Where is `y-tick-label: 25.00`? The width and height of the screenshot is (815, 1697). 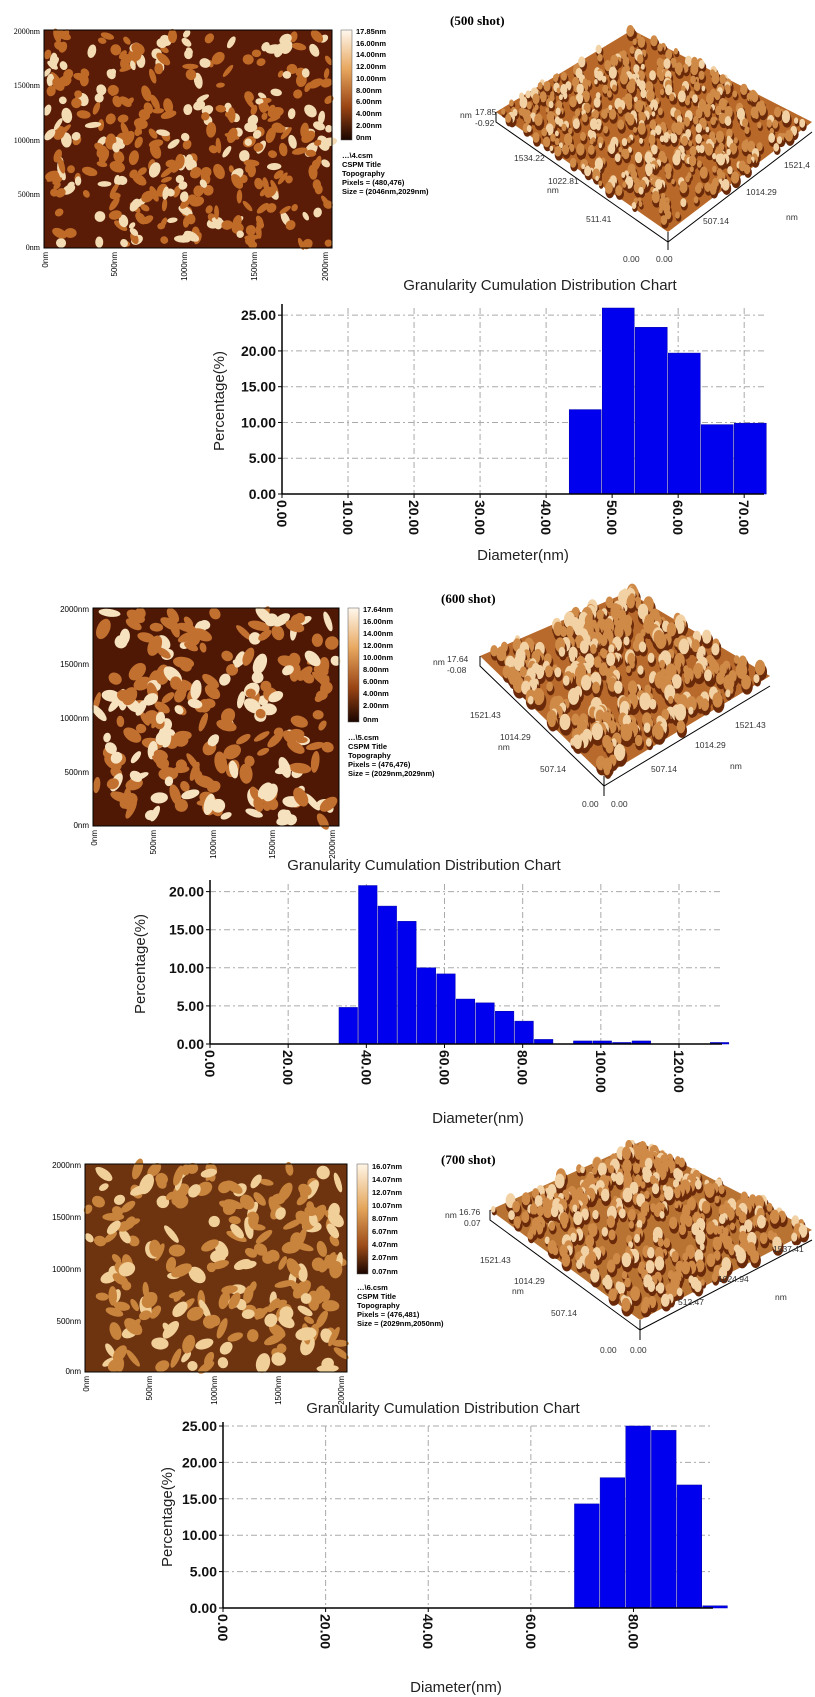
y-tick-label: 25.00 is located at coordinates (199, 1426).